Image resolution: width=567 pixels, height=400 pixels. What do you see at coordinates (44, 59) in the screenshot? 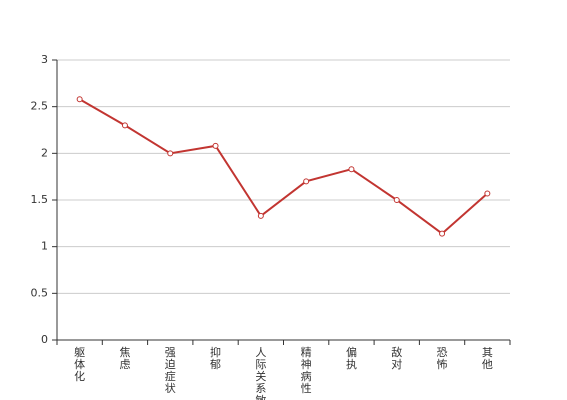
I see `y-tick-label: 3` at bounding box center [44, 59].